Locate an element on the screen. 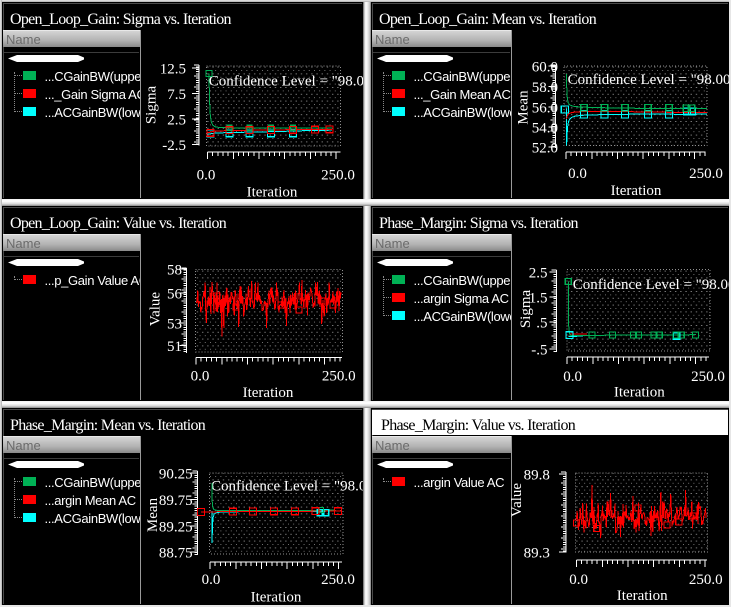 This screenshot has height=607, width=731. svg-text: 1.5 is located at coordinates (538, 299).